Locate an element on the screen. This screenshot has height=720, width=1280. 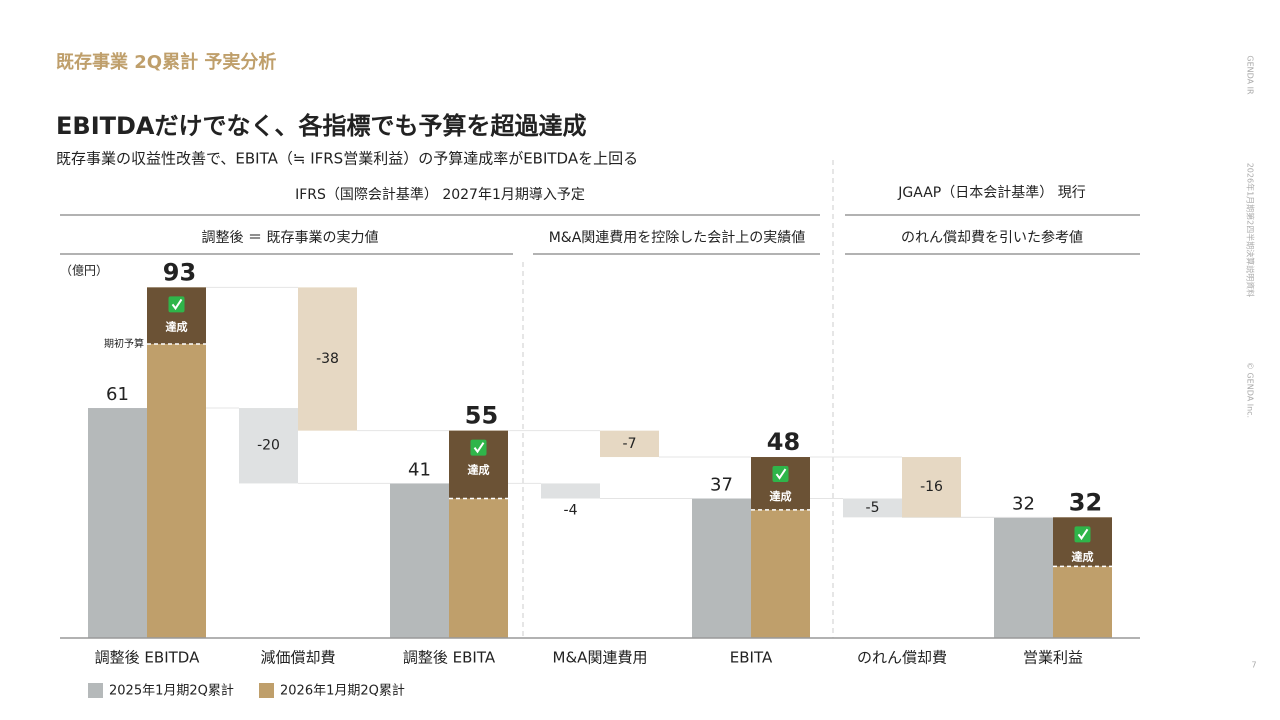
value-label: -5 is located at coordinates (873, 508).